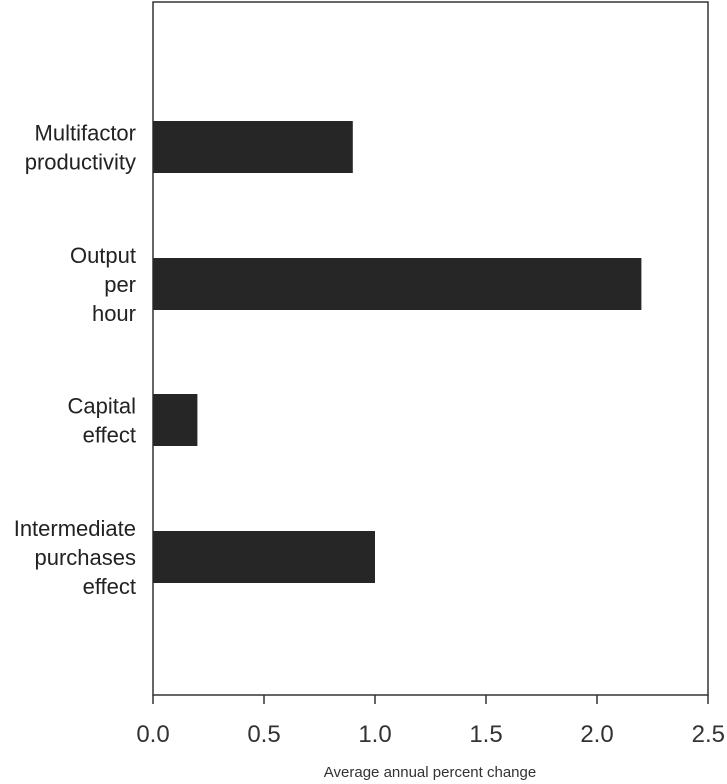 This screenshot has width=727, height=784. What do you see at coordinates (75, 528) in the screenshot?
I see `category-label: Intermediate` at bounding box center [75, 528].